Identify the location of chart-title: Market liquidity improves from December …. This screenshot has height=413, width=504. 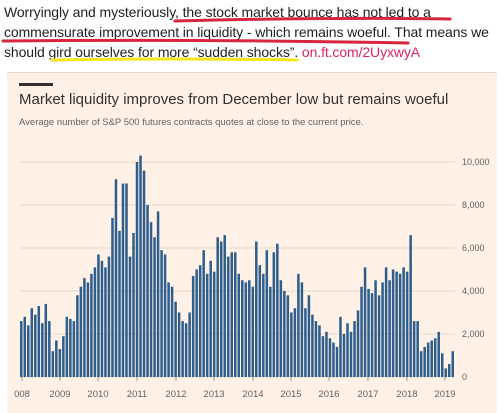
(234, 99).